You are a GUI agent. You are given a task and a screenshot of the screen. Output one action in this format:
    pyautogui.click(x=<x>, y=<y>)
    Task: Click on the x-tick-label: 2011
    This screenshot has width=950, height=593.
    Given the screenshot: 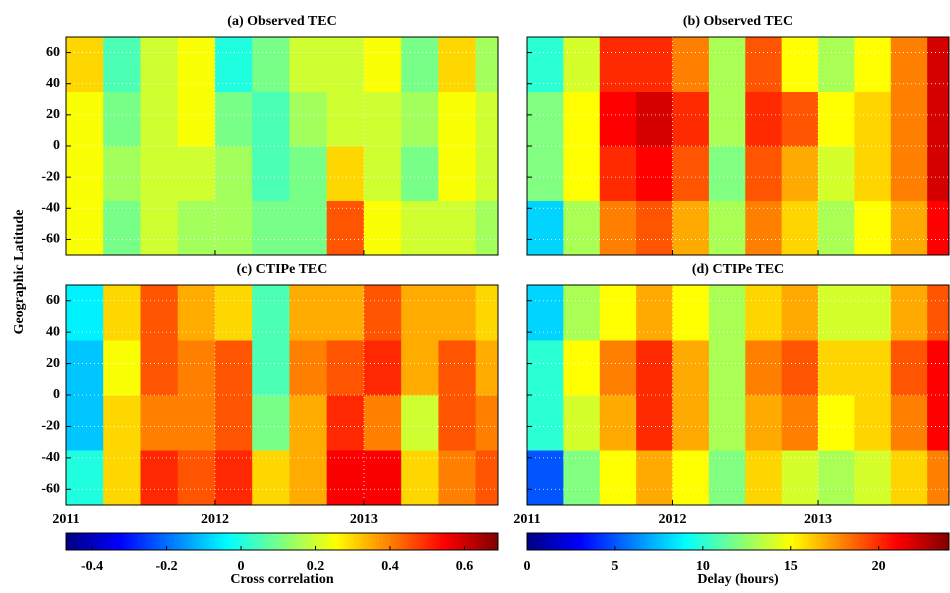 What is the action you would take?
    pyautogui.click(x=526, y=519)
    